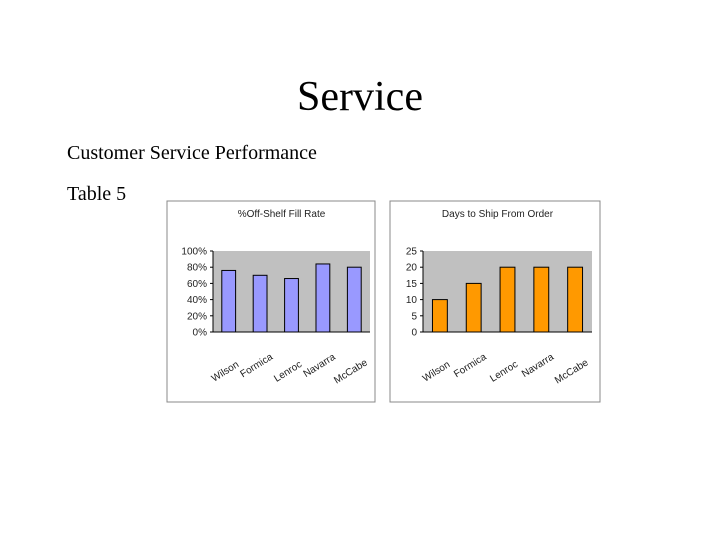  What do you see at coordinates (197, 300) in the screenshot?
I see `y-tick-label: 40%` at bounding box center [197, 300].